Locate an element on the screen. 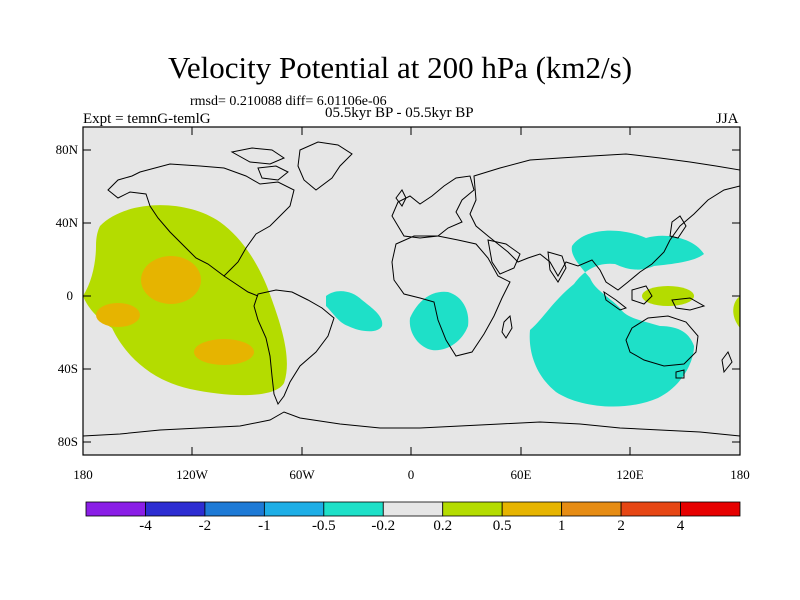 This screenshot has height=600, width=800. coastline-japan is located at coordinates (678, 227).